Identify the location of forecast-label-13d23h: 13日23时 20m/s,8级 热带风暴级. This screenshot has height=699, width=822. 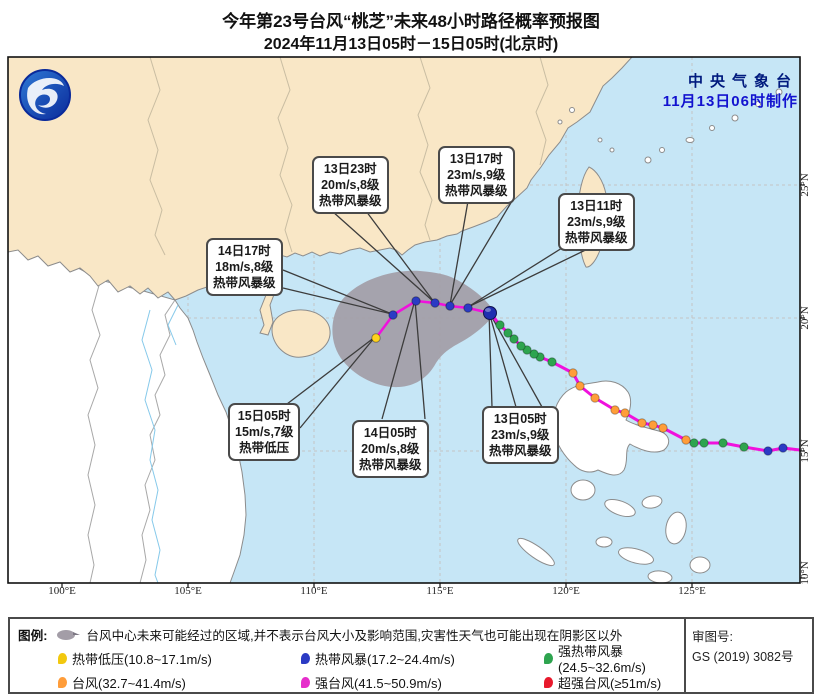
(350, 185).